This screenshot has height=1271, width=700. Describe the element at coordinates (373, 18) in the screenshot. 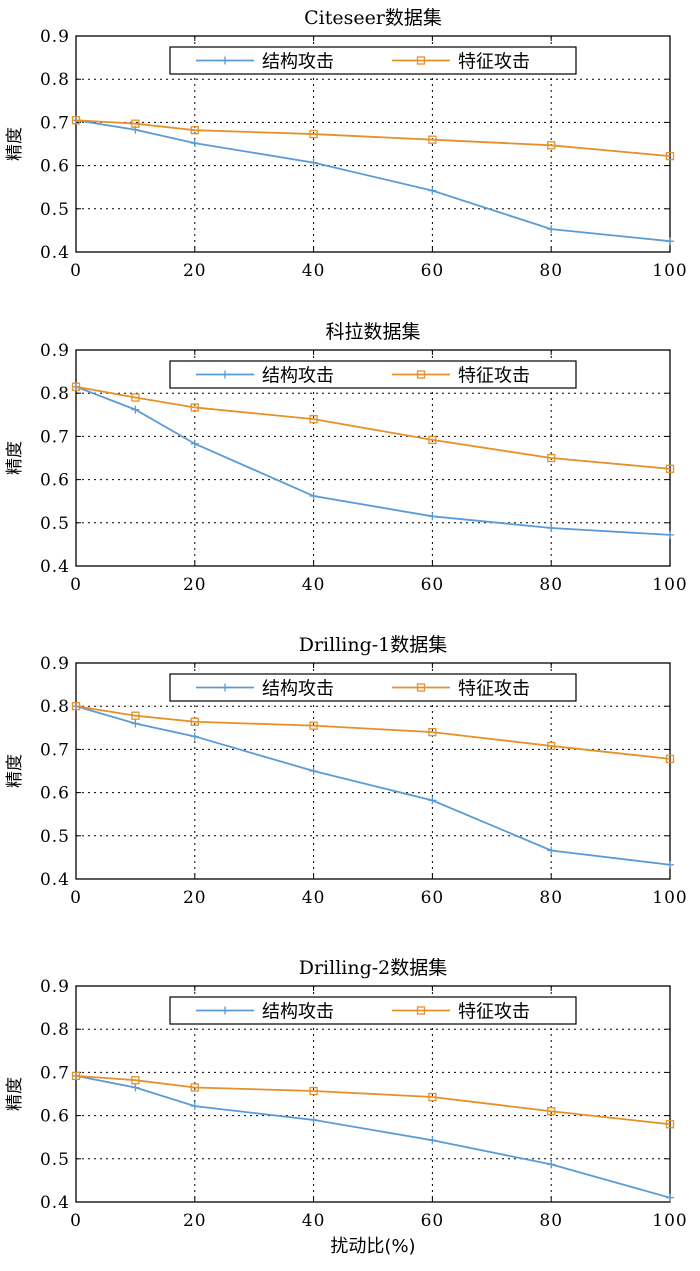

I see `chart-title: Citeseer数据集` at that location.